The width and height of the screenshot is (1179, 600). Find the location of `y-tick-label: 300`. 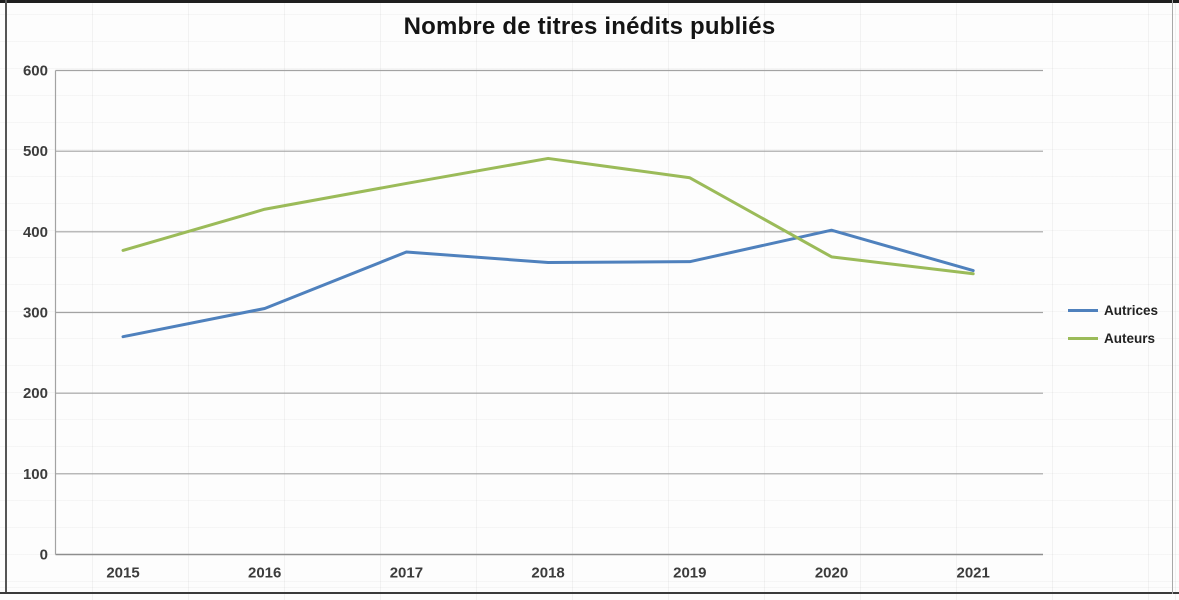

y-tick-label: 300 is located at coordinates (35, 313).